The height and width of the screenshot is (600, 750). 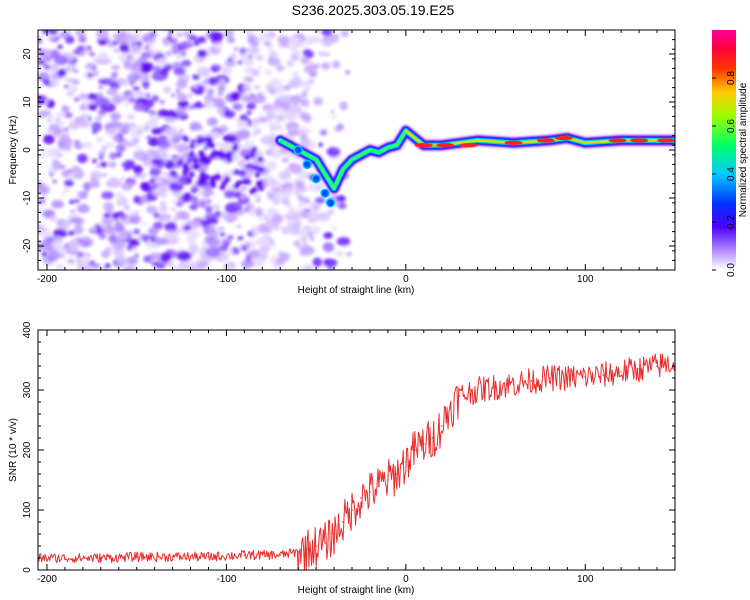 What do you see at coordinates (27, 329) in the screenshot?
I see `snr-y-tick-label: 400` at bounding box center [27, 329].